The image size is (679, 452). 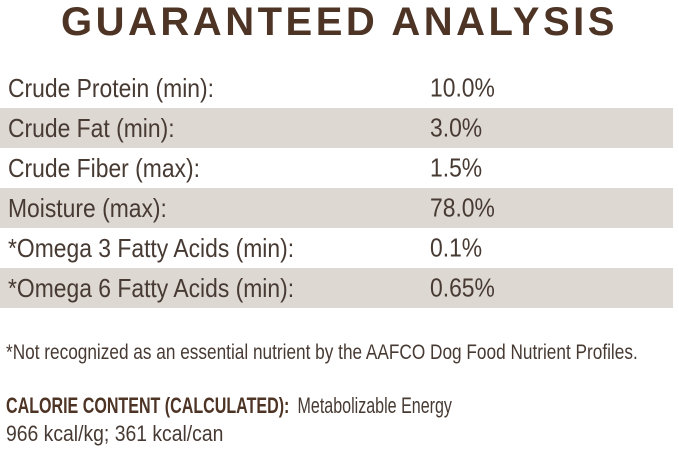 I want to click on nutrient-value: 1.5%, so click(x=456, y=167).